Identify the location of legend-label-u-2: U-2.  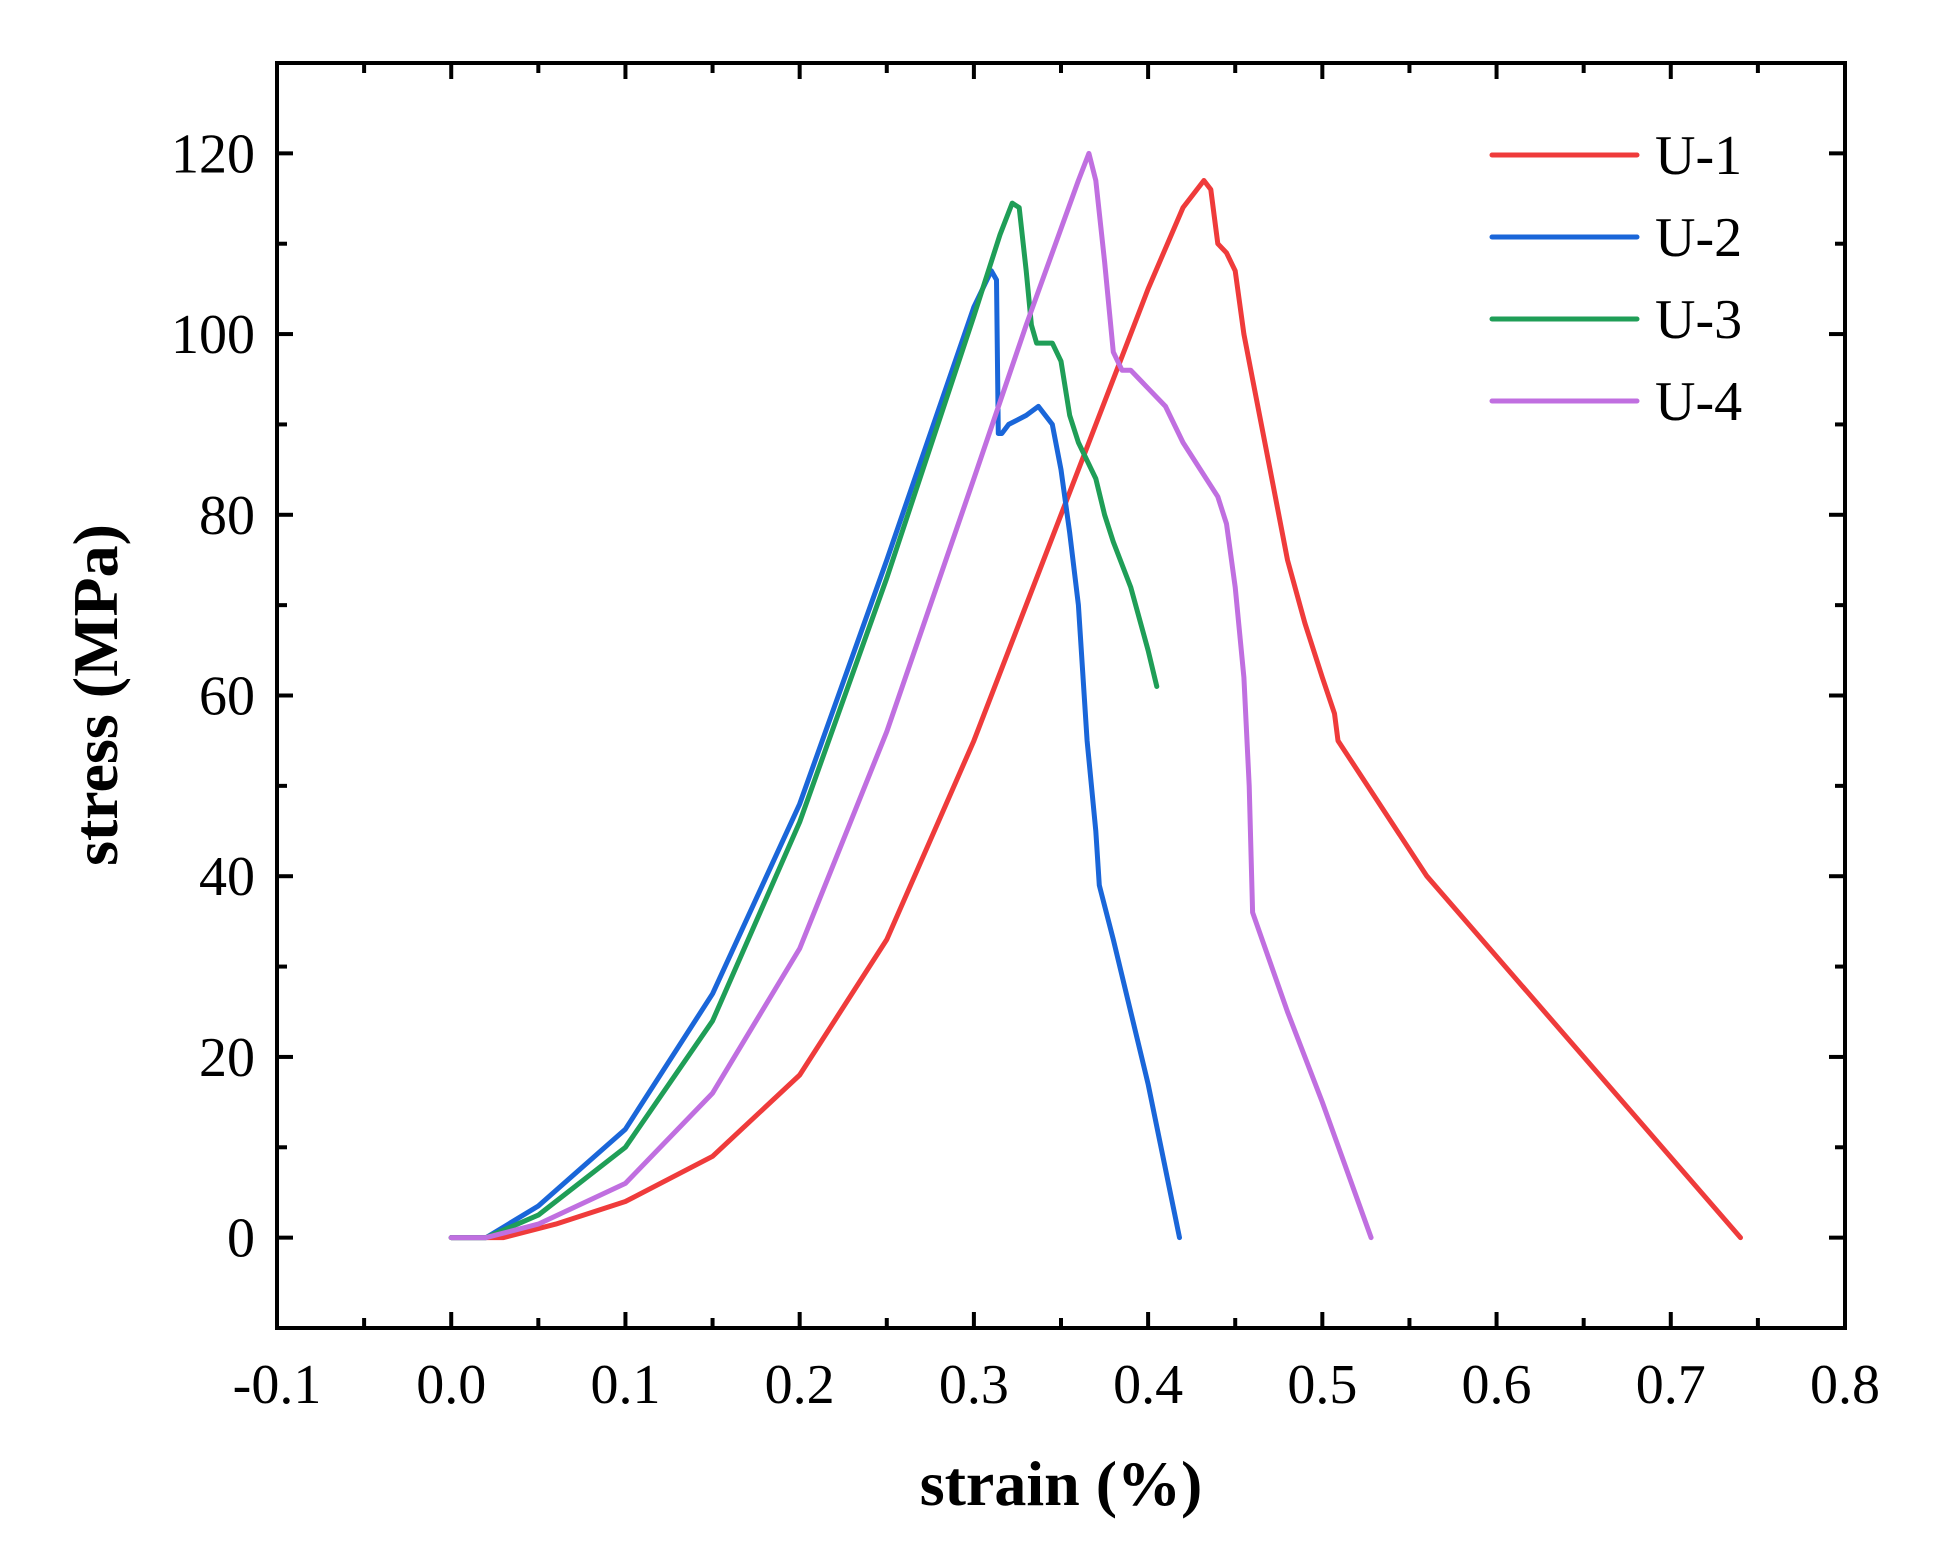
(1698, 238).